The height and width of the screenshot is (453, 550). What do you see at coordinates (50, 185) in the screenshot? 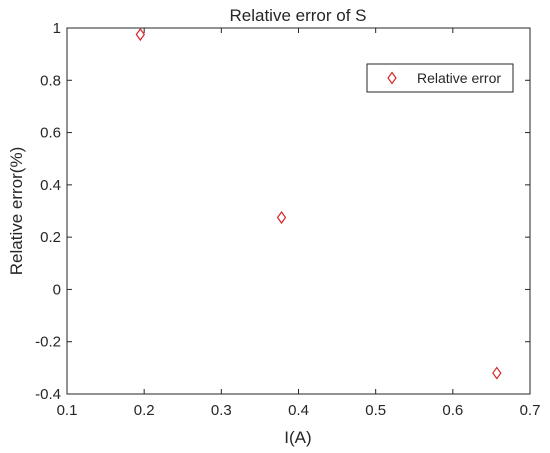
I see `y-tick-label: 0.4` at bounding box center [50, 185].